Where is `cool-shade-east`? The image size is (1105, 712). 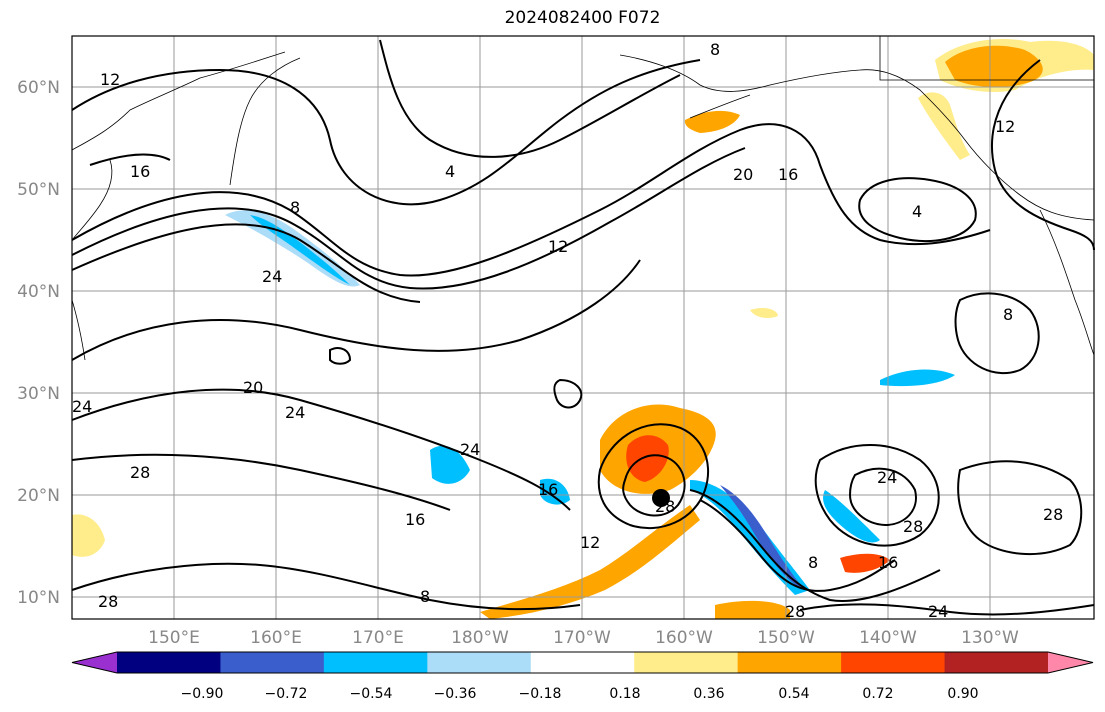
cool-shade-east is located at coordinates (851, 516).